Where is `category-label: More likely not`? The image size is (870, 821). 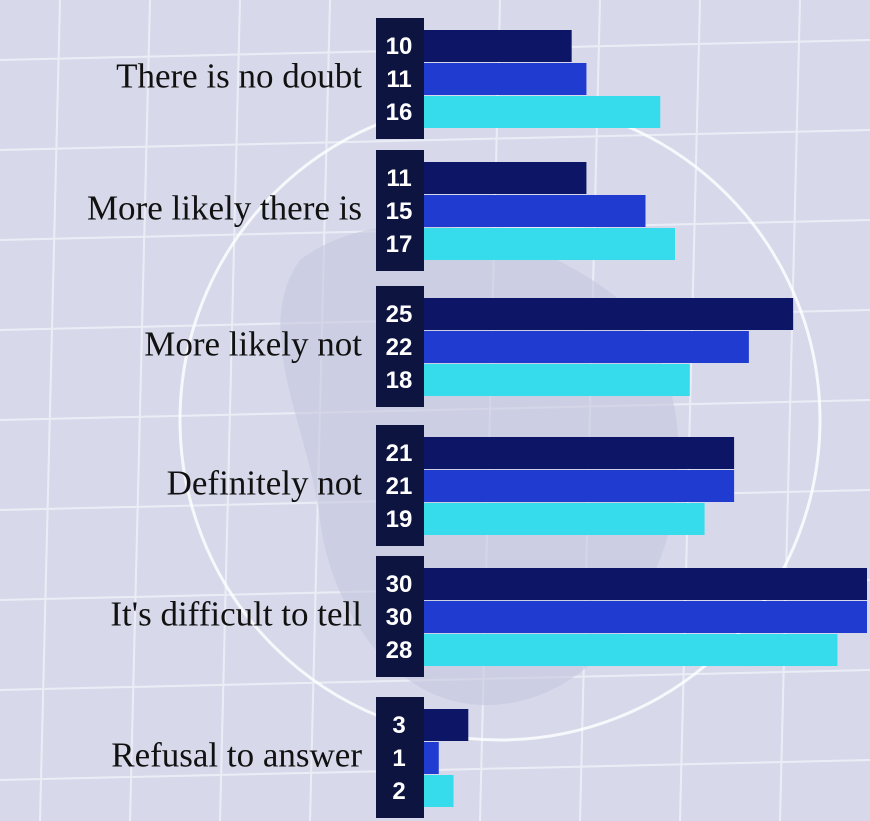 category-label: More likely not is located at coordinates (253, 344).